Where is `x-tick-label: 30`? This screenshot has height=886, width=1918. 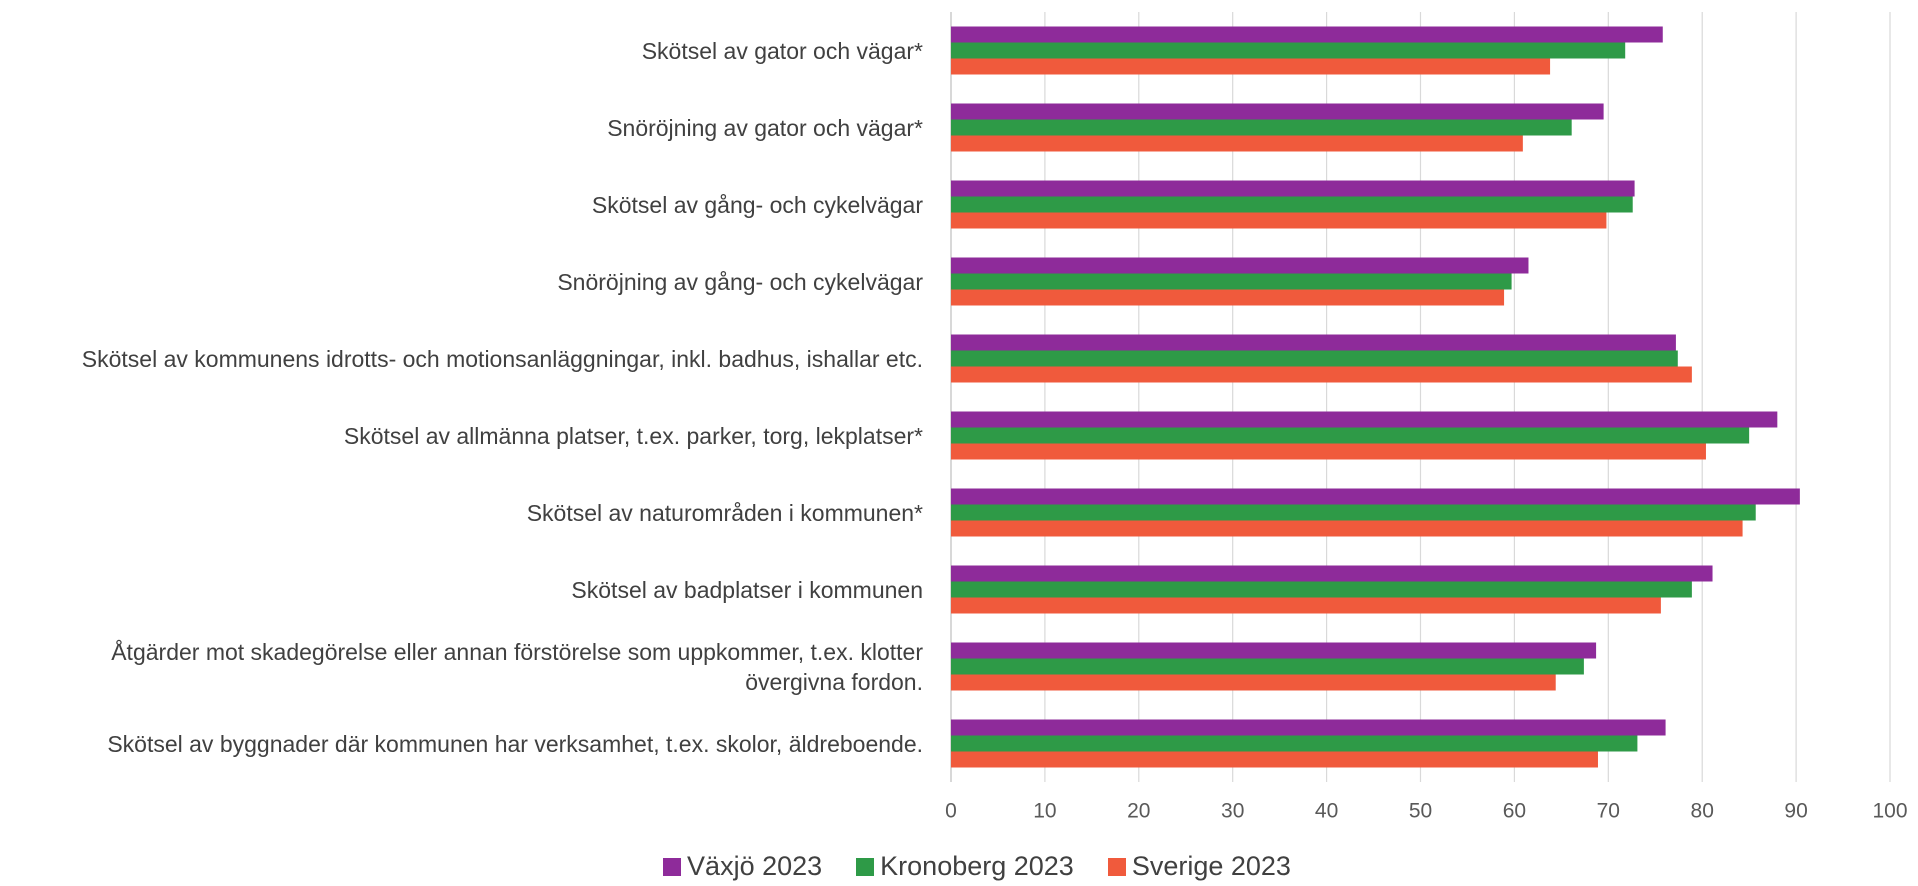
x-tick-label: 30 is located at coordinates (1232, 811).